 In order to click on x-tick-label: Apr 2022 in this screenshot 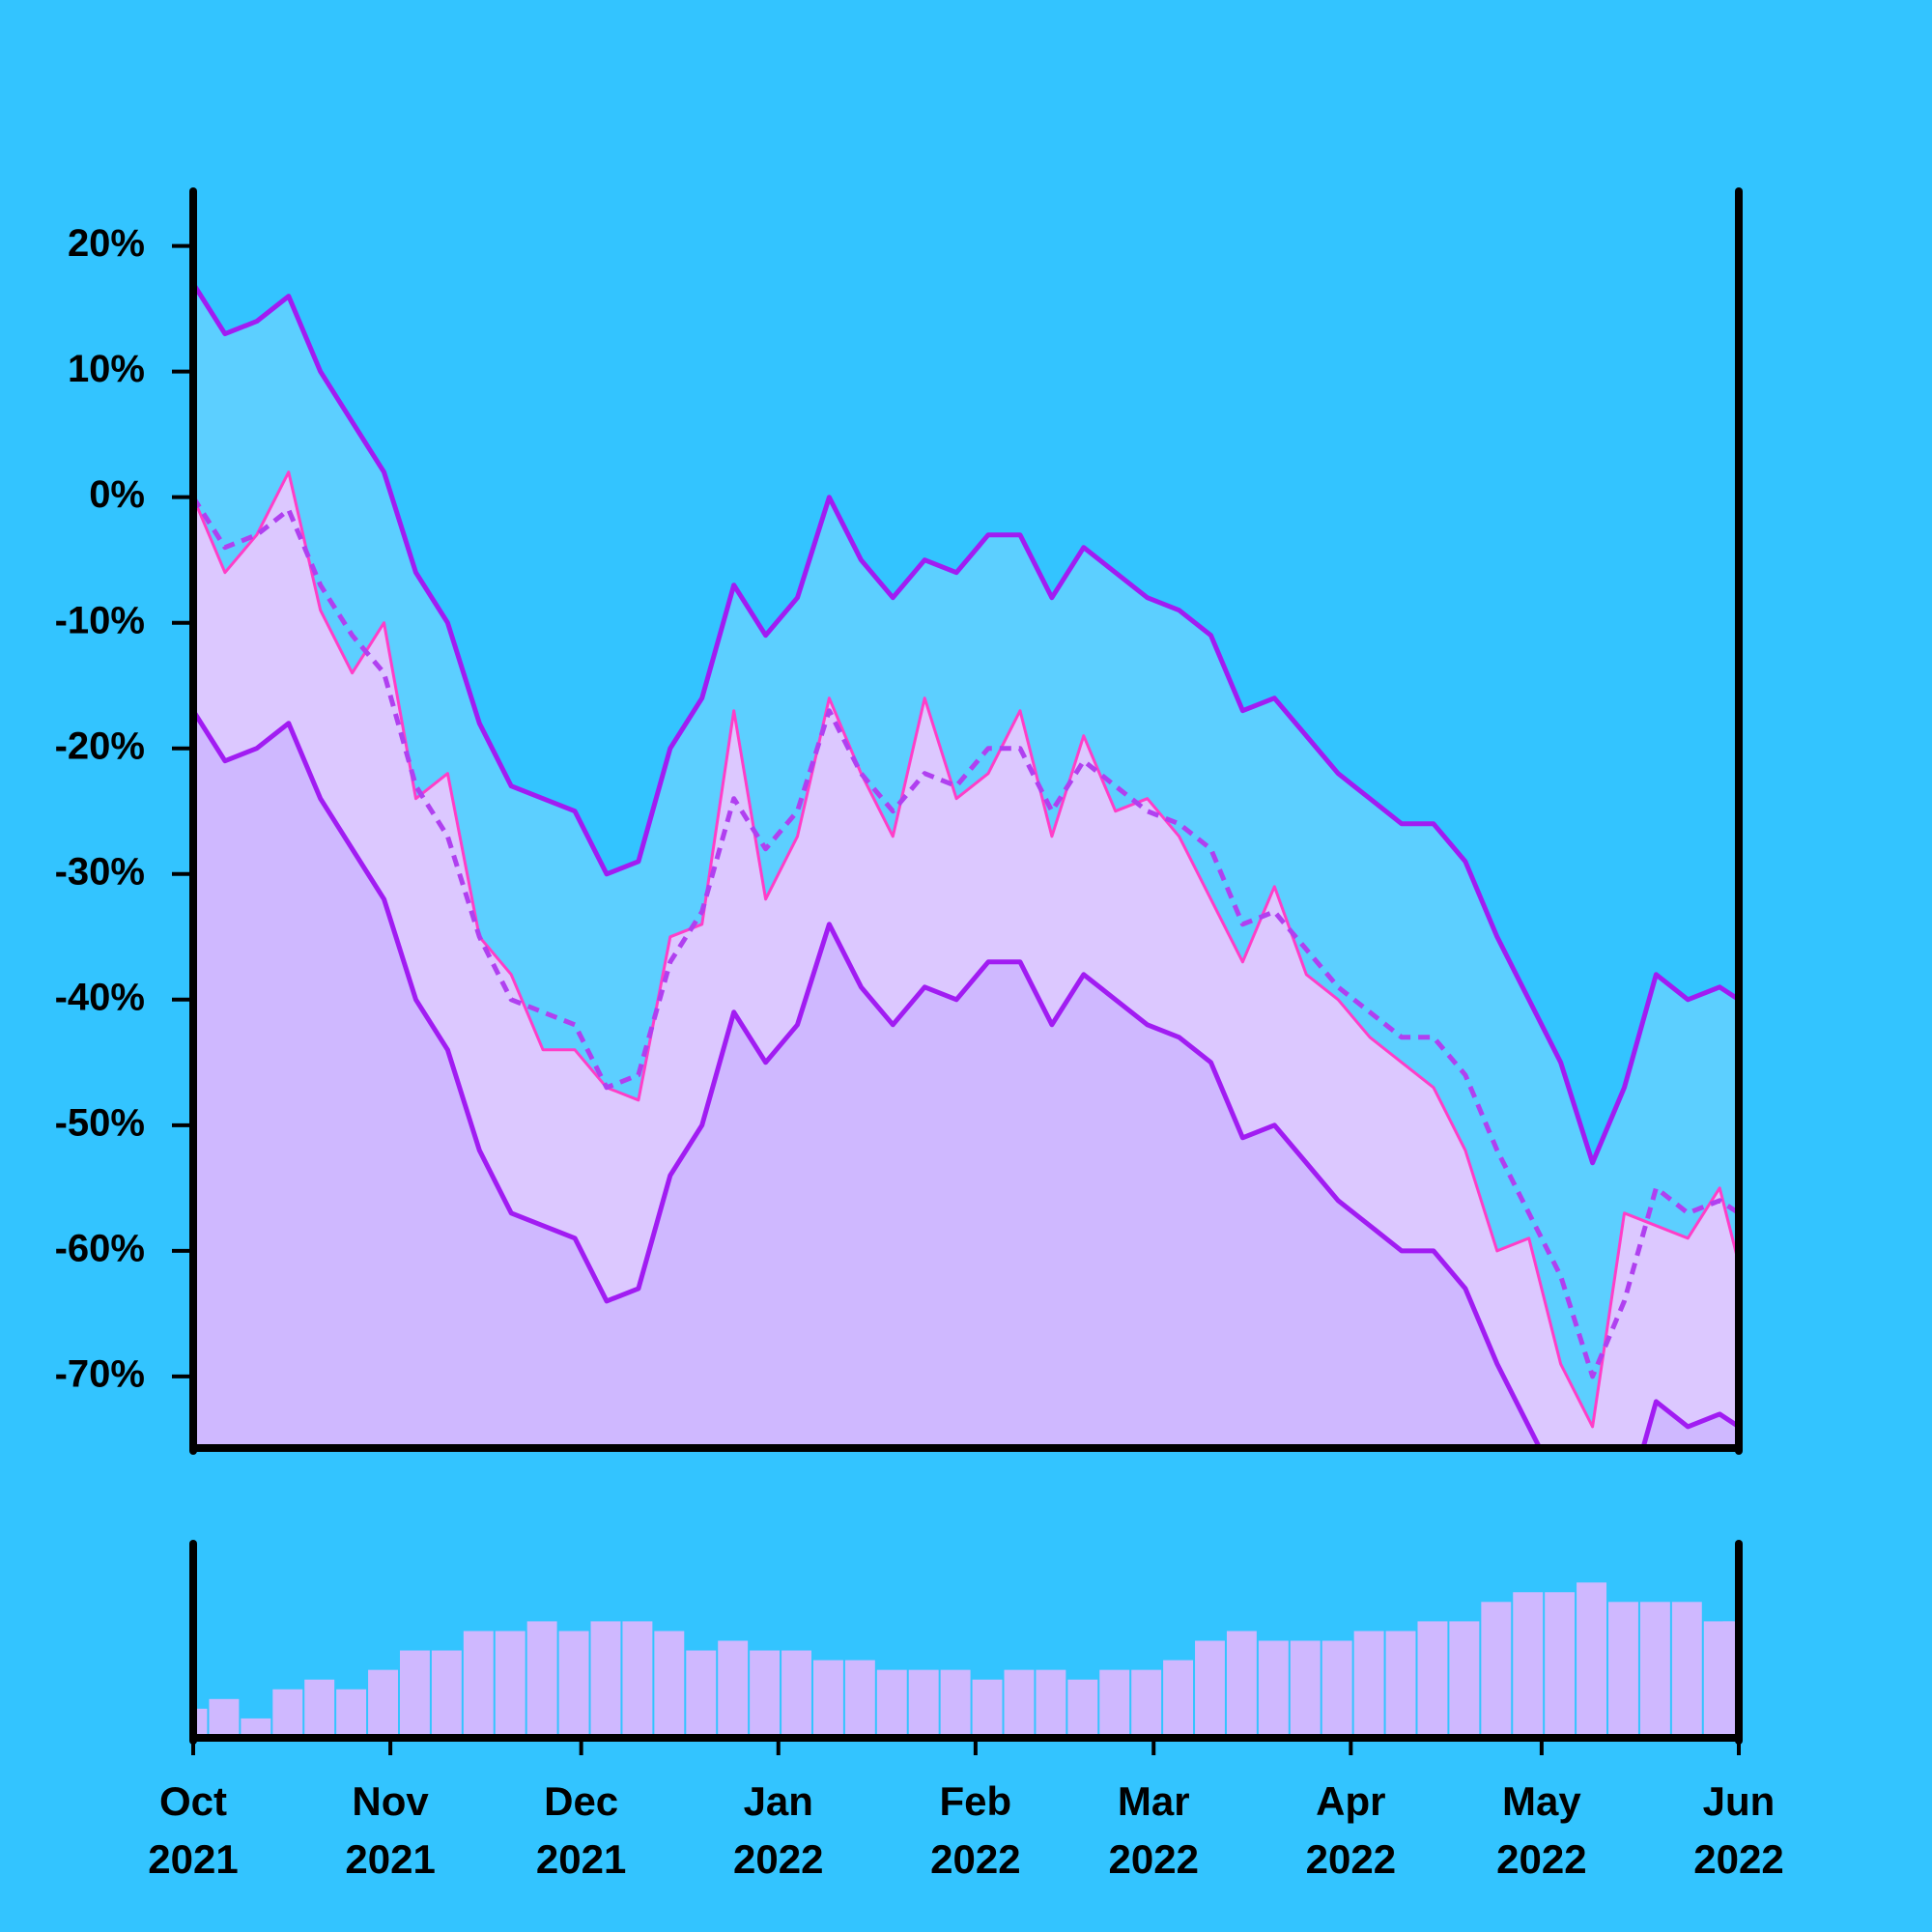, I will do `click(1351, 1830)`.